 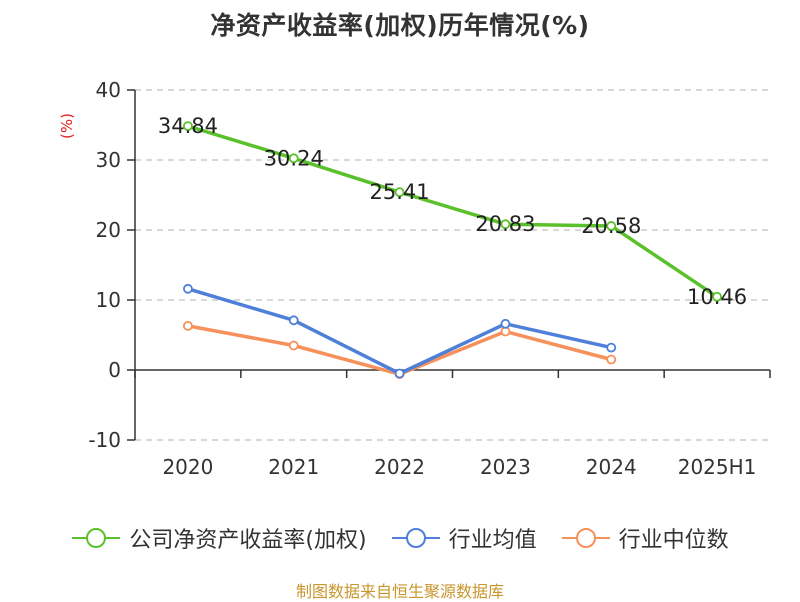 I want to click on x-tick-label: 2025H1, so click(x=717, y=467).